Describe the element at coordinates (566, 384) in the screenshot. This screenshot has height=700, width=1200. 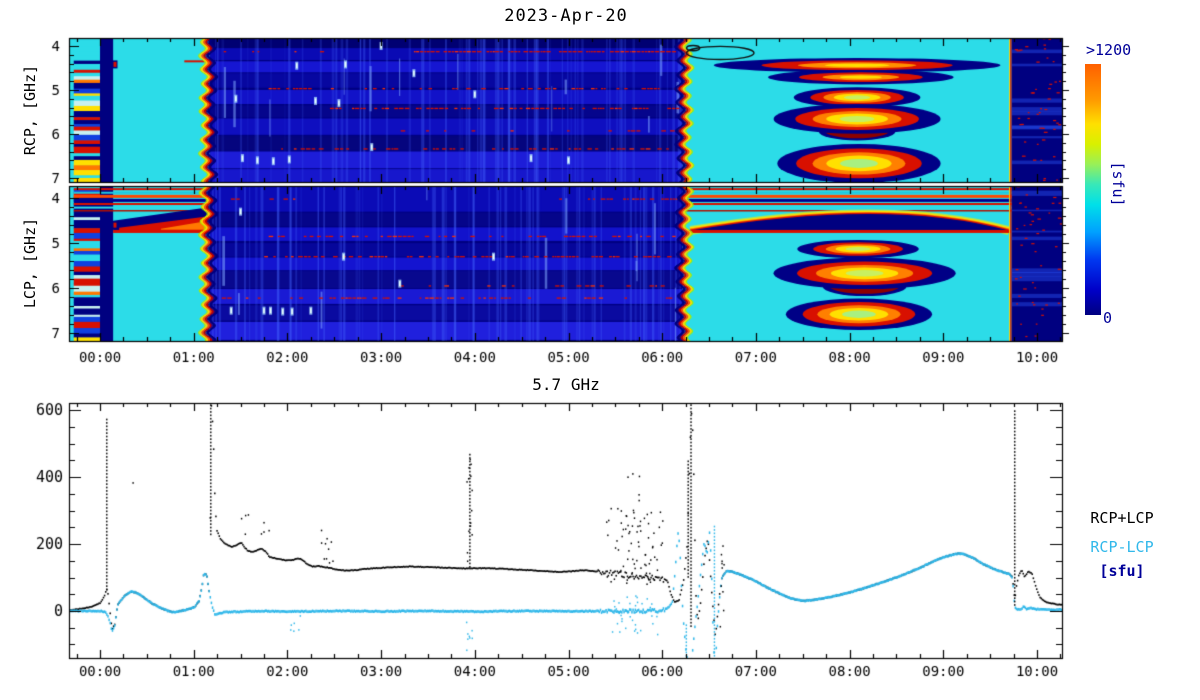
I see `timeseries-title: 5.7 GHz` at that location.